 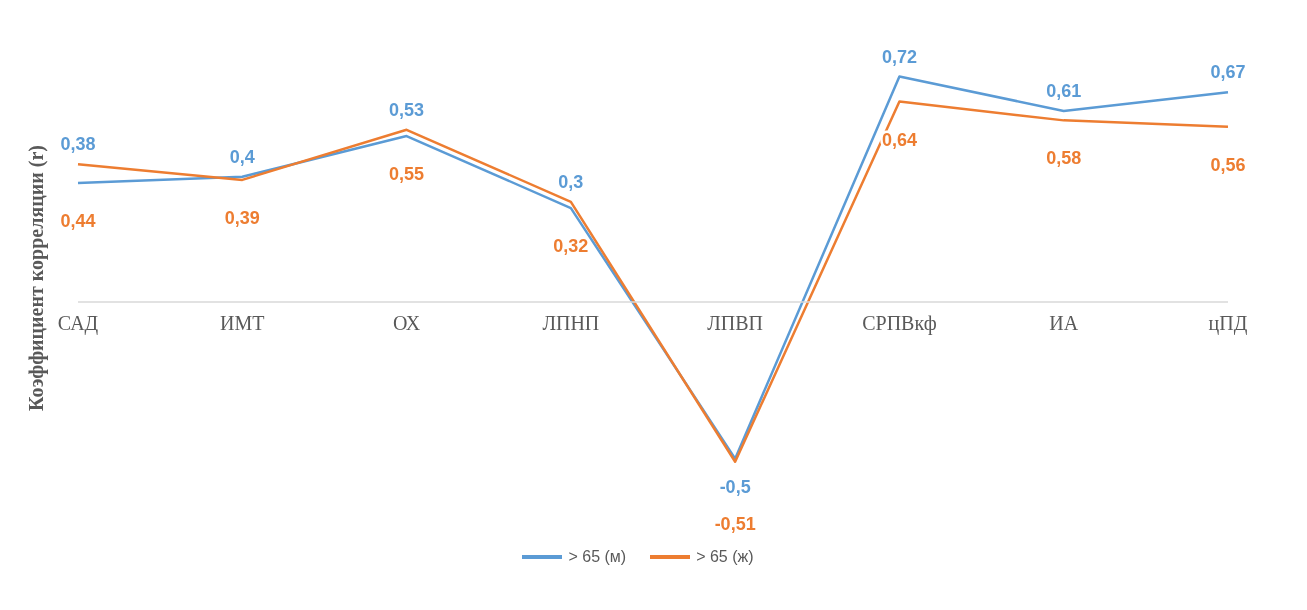 I want to click on data-label: 0,58, so click(x=1064, y=158).